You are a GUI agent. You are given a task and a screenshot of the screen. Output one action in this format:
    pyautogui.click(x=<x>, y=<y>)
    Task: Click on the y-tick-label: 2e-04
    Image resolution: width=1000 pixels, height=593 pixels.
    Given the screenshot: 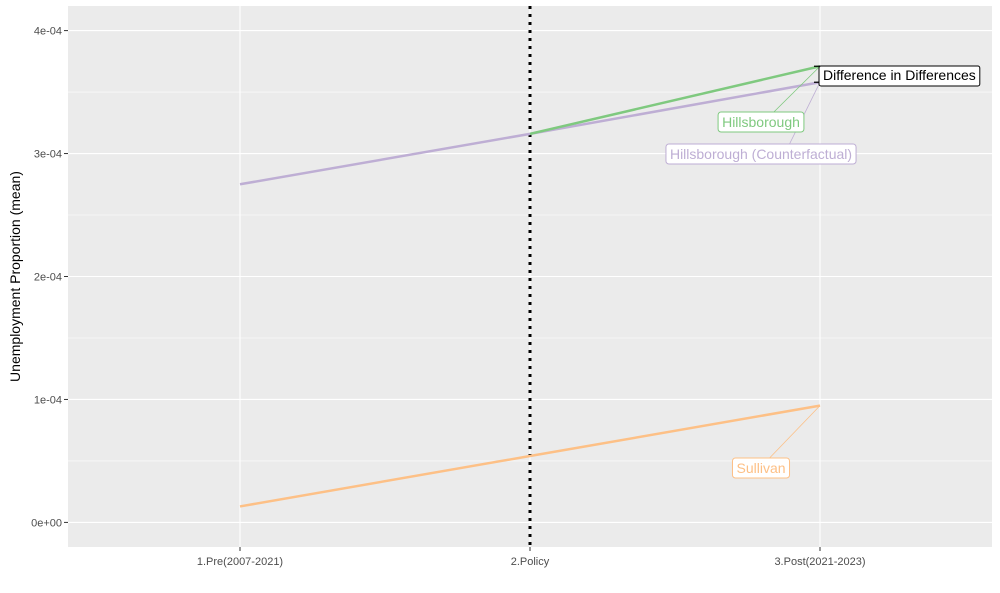 What is the action you would take?
    pyautogui.click(x=48, y=278)
    